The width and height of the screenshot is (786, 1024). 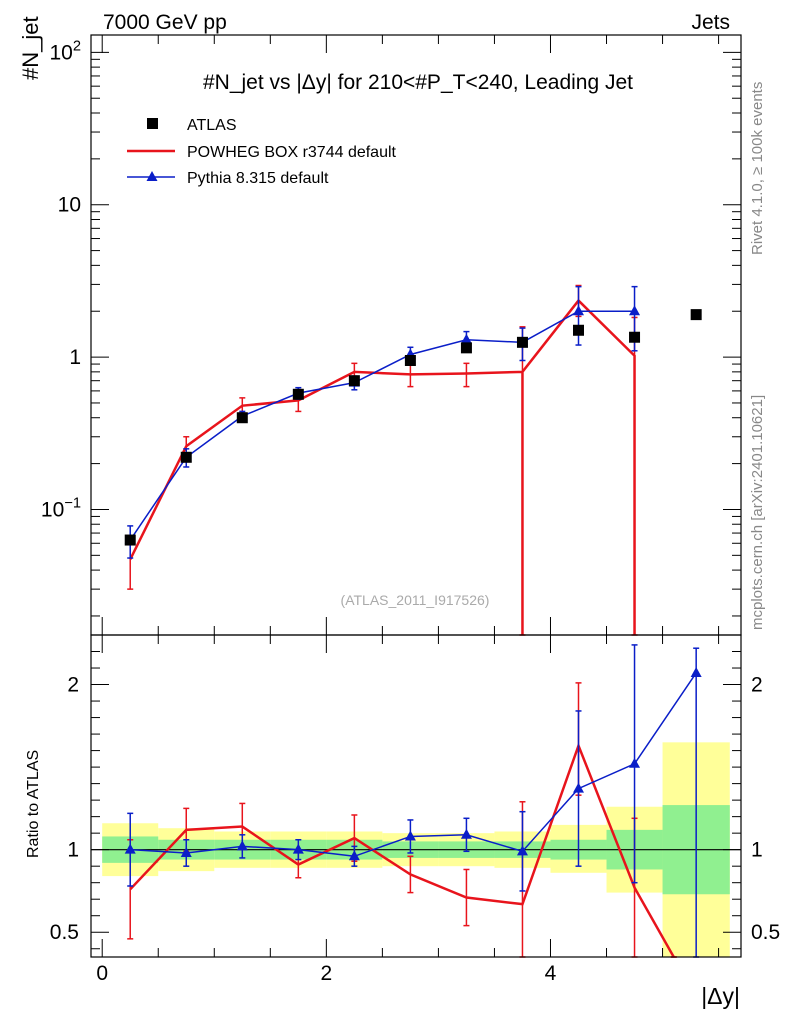 I want to click on x-tick-label: 2, so click(x=327, y=973).